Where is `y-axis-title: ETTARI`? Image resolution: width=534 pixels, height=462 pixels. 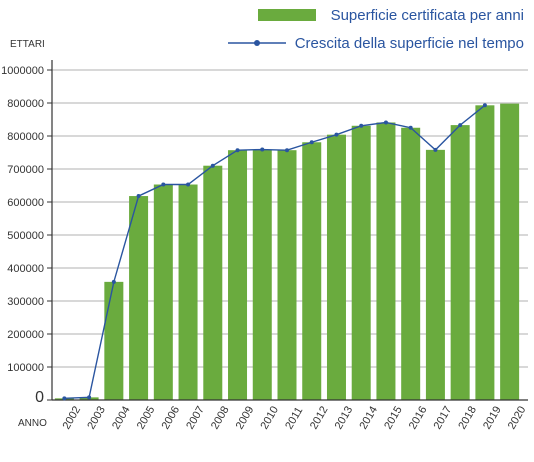 y-axis-title: ETTARI is located at coordinates (27, 44).